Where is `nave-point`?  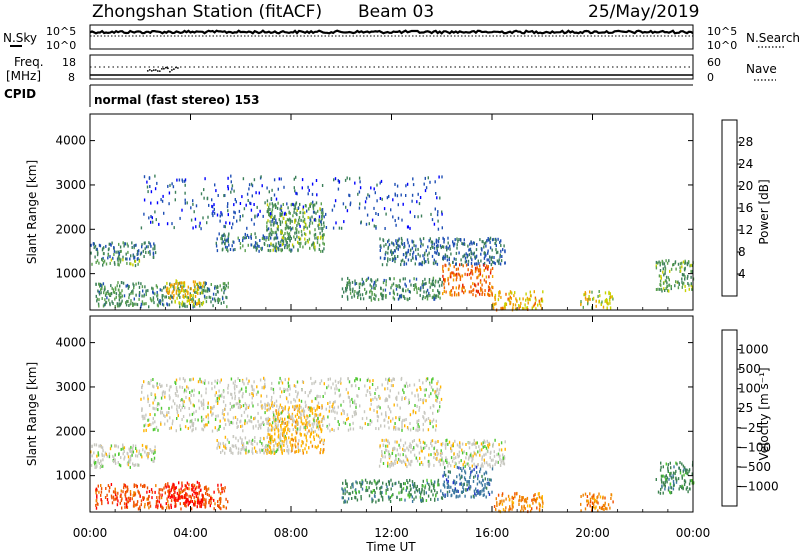 nave-point is located at coordinates (159, 71).